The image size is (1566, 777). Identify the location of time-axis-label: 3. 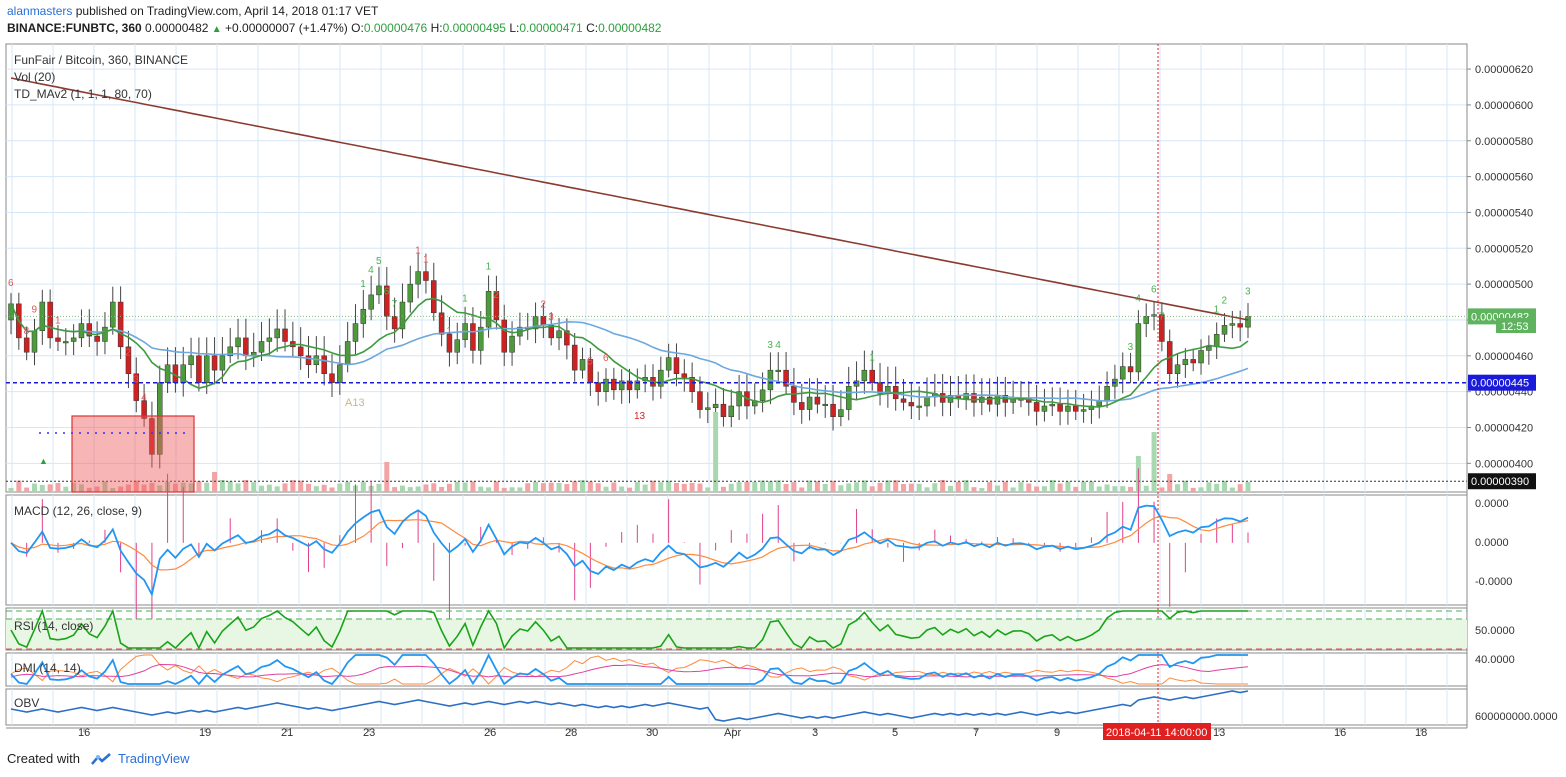
(815, 733).